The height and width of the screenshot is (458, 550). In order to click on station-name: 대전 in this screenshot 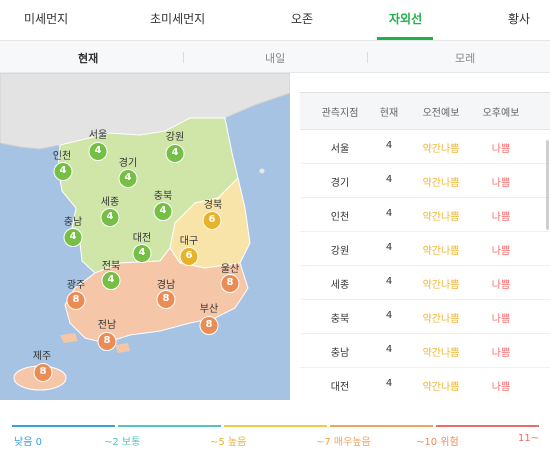, I will do `click(340, 387)`.